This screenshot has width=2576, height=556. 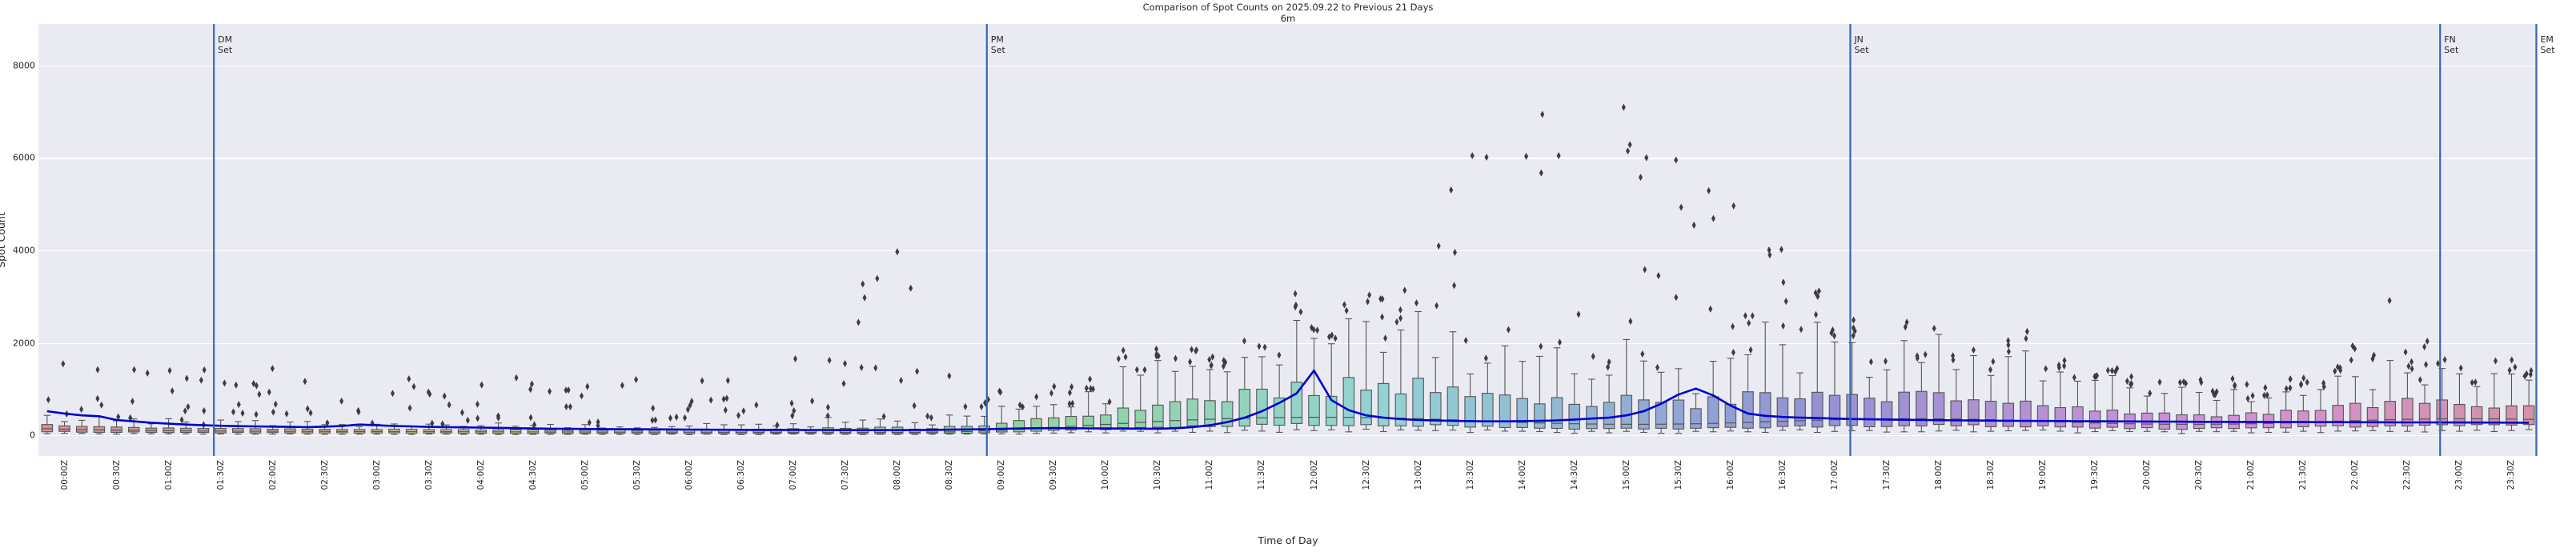 I want to click on x-tick-label: 15:30Z, so click(x=1678, y=475).